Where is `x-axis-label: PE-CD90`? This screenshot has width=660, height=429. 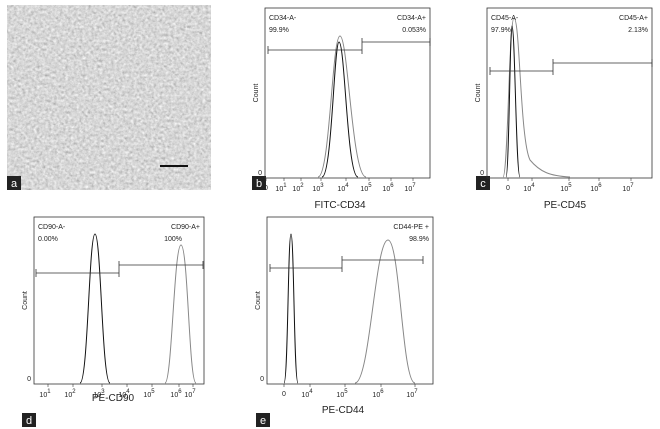 x-axis-label: PE-CD90 is located at coordinates (113, 398).